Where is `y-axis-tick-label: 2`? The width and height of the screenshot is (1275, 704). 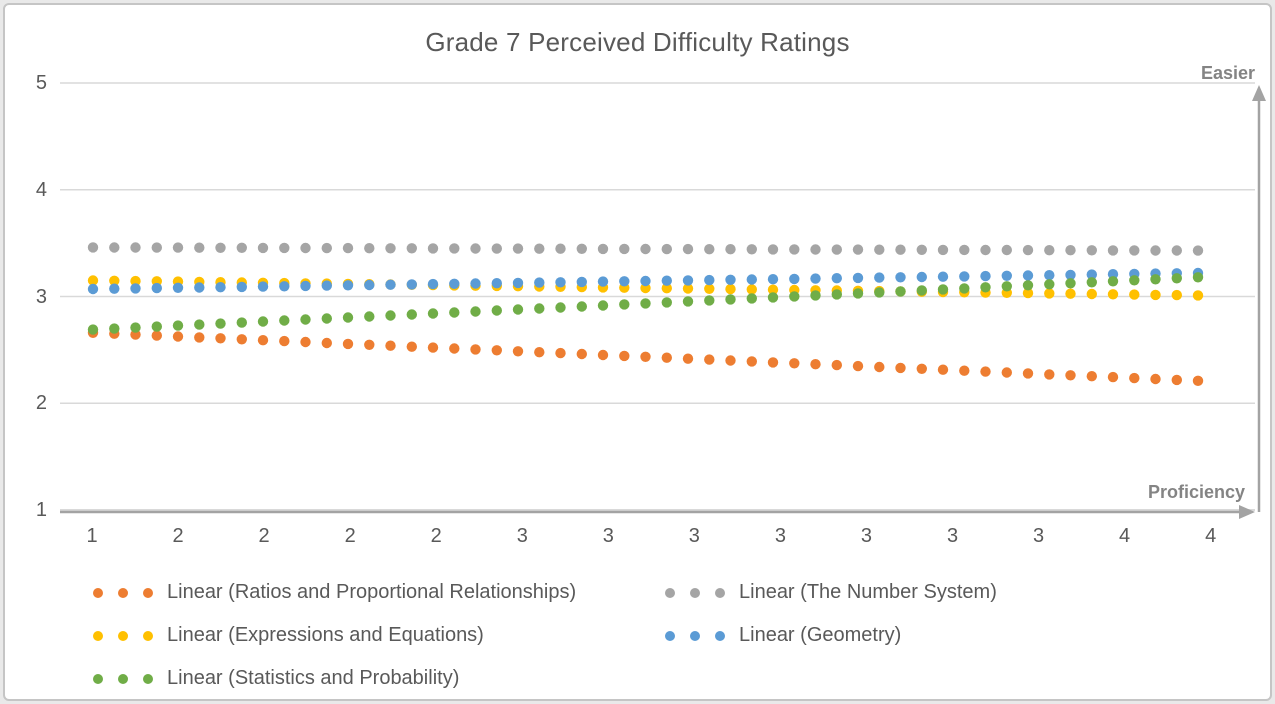 y-axis-tick-label: 2 is located at coordinates (41, 403).